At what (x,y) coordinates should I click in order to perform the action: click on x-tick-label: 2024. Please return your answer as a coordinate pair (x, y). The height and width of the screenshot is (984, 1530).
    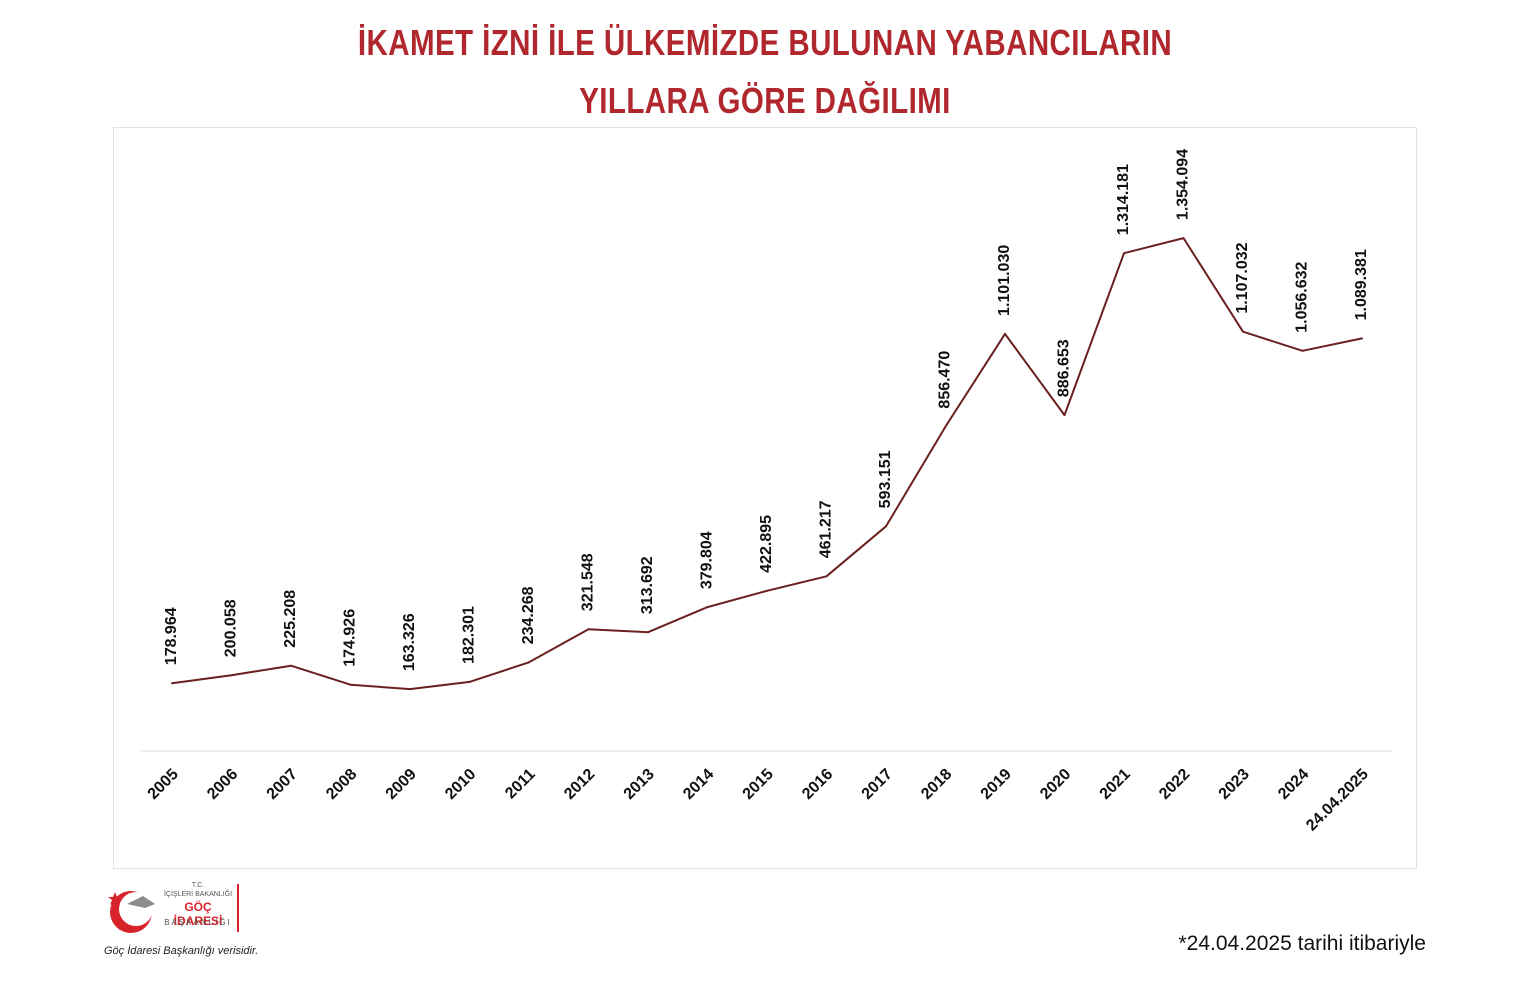
    Looking at the image, I should click on (1293, 784).